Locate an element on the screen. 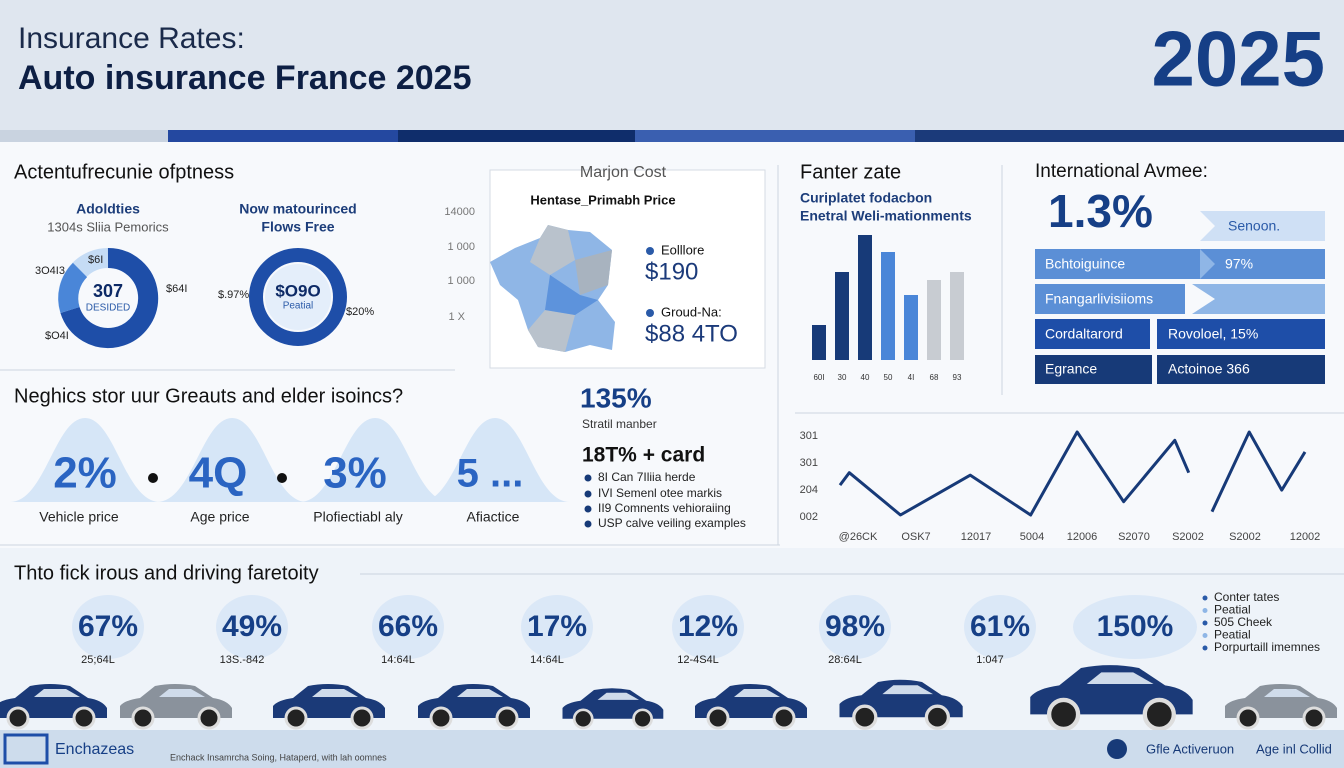 Image resolution: width=1344 pixels, height=768 pixels. x-label: S2070 is located at coordinates (1134, 537).